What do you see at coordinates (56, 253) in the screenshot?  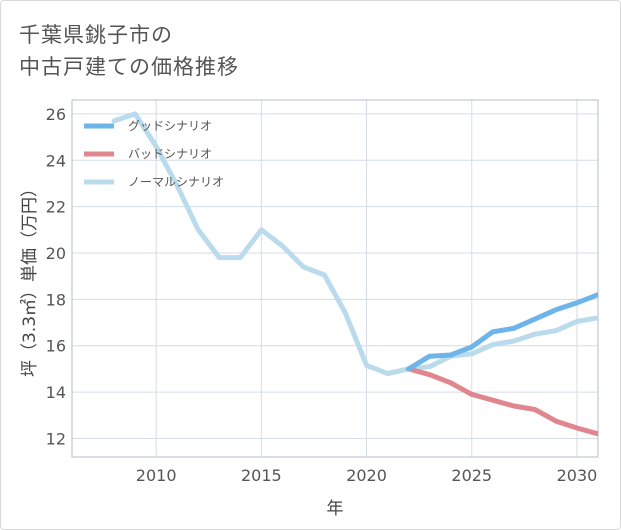 I see `y-tick-label: 20` at bounding box center [56, 253].